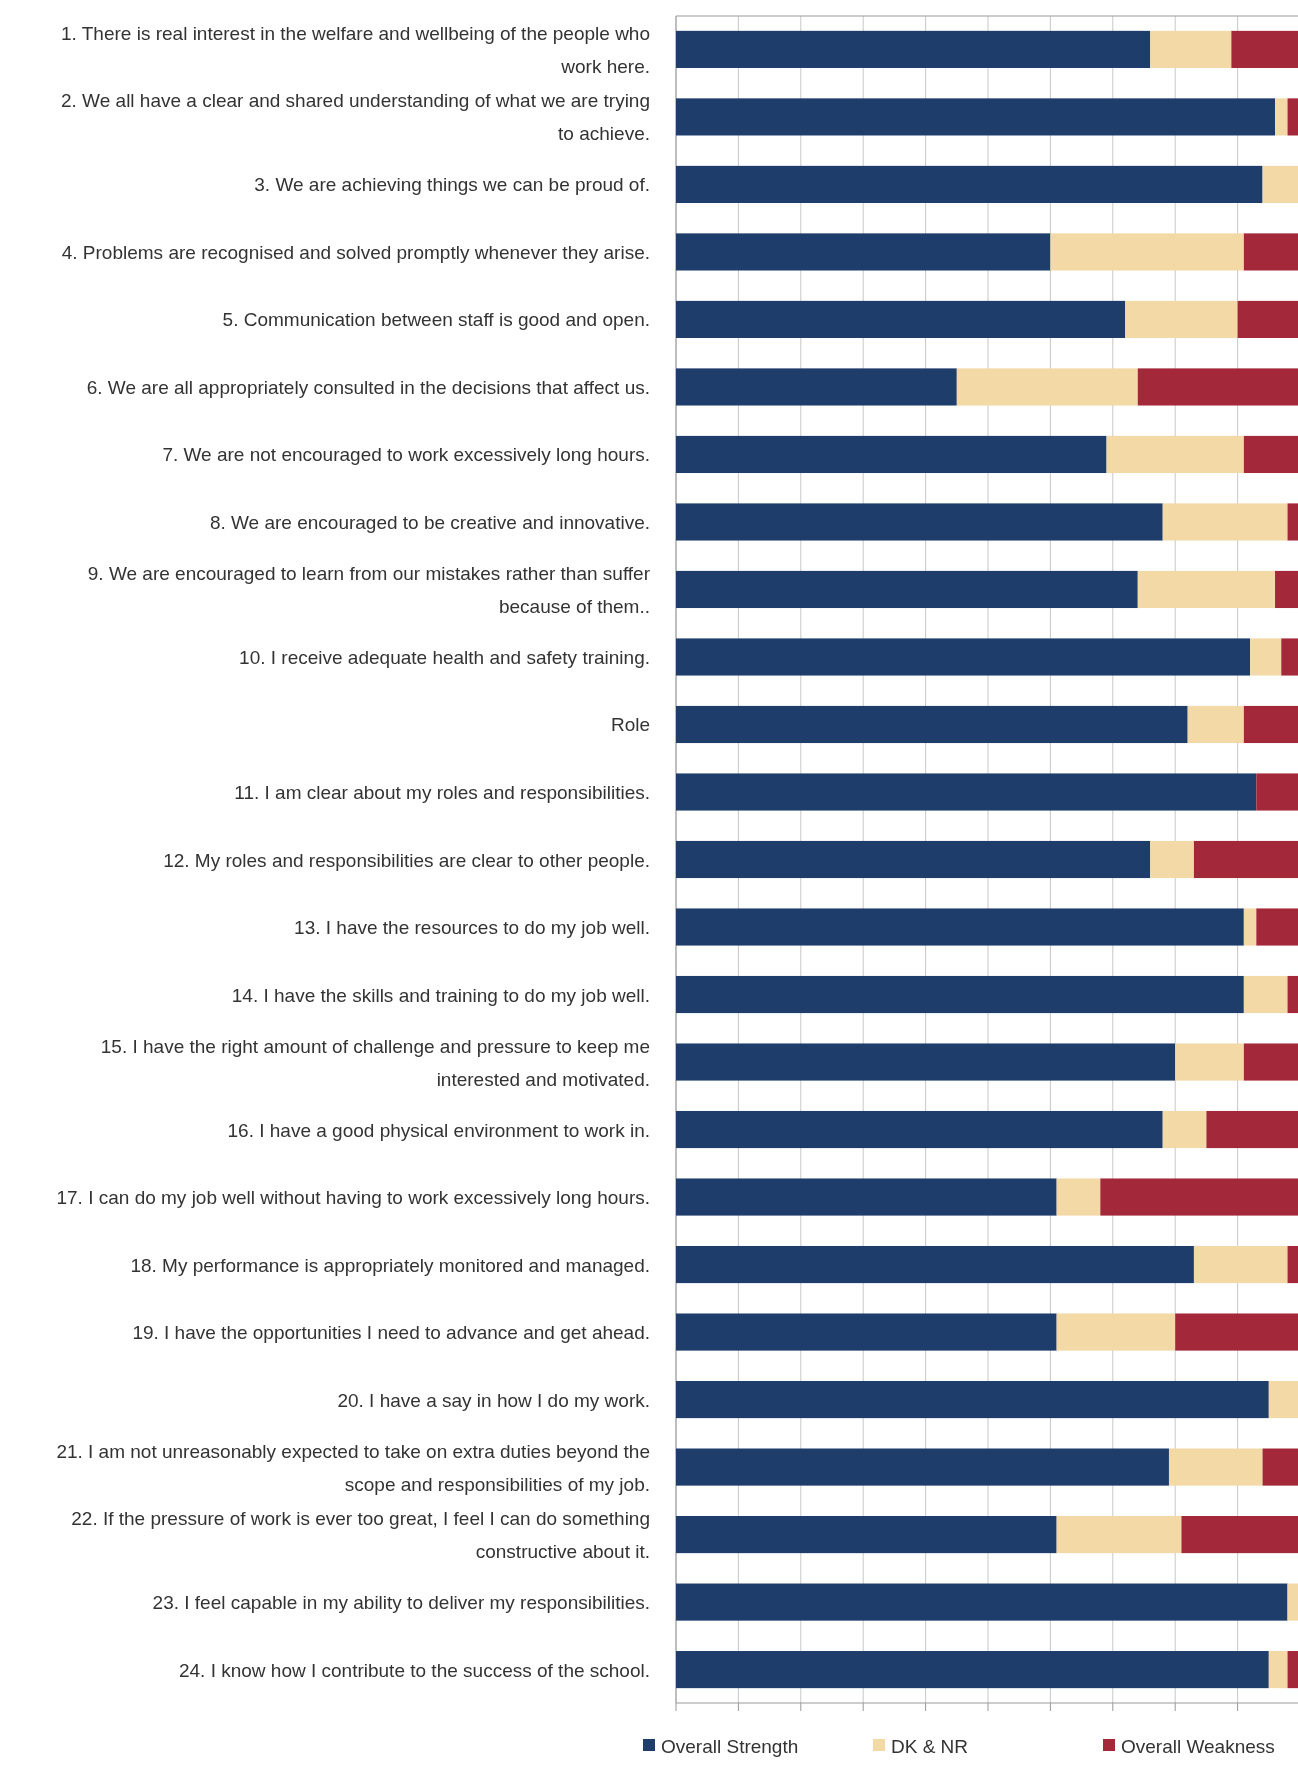 The height and width of the screenshot is (1769, 1298). What do you see at coordinates (472, 927) in the screenshot?
I see `y-tick-label: 13. I have the resources to do my job well.` at bounding box center [472, 927].